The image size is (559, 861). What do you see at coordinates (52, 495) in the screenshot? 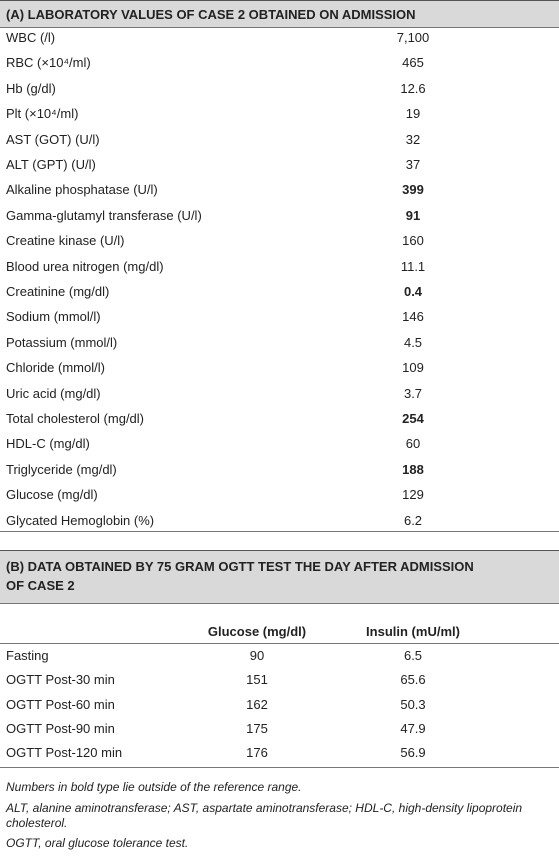
I see `row-label: Glucose (mg/dl)` at bounding box center [52, 495].